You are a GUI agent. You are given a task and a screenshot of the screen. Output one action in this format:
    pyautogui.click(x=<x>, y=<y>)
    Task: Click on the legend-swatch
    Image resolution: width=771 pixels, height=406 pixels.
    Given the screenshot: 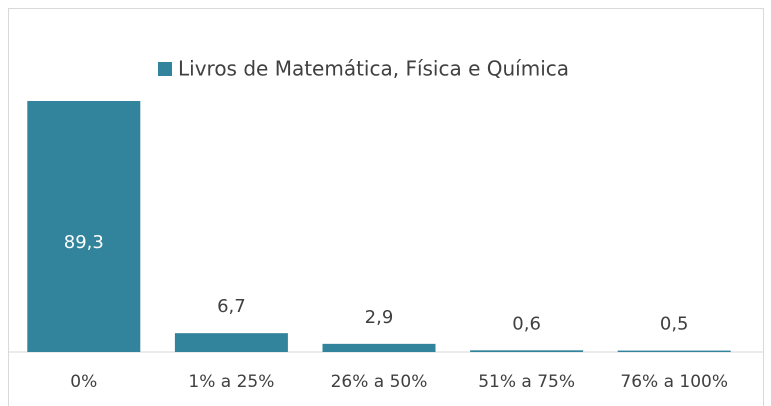 What is the action you would take?
    pyautogui.click(x=165, y=69)
    